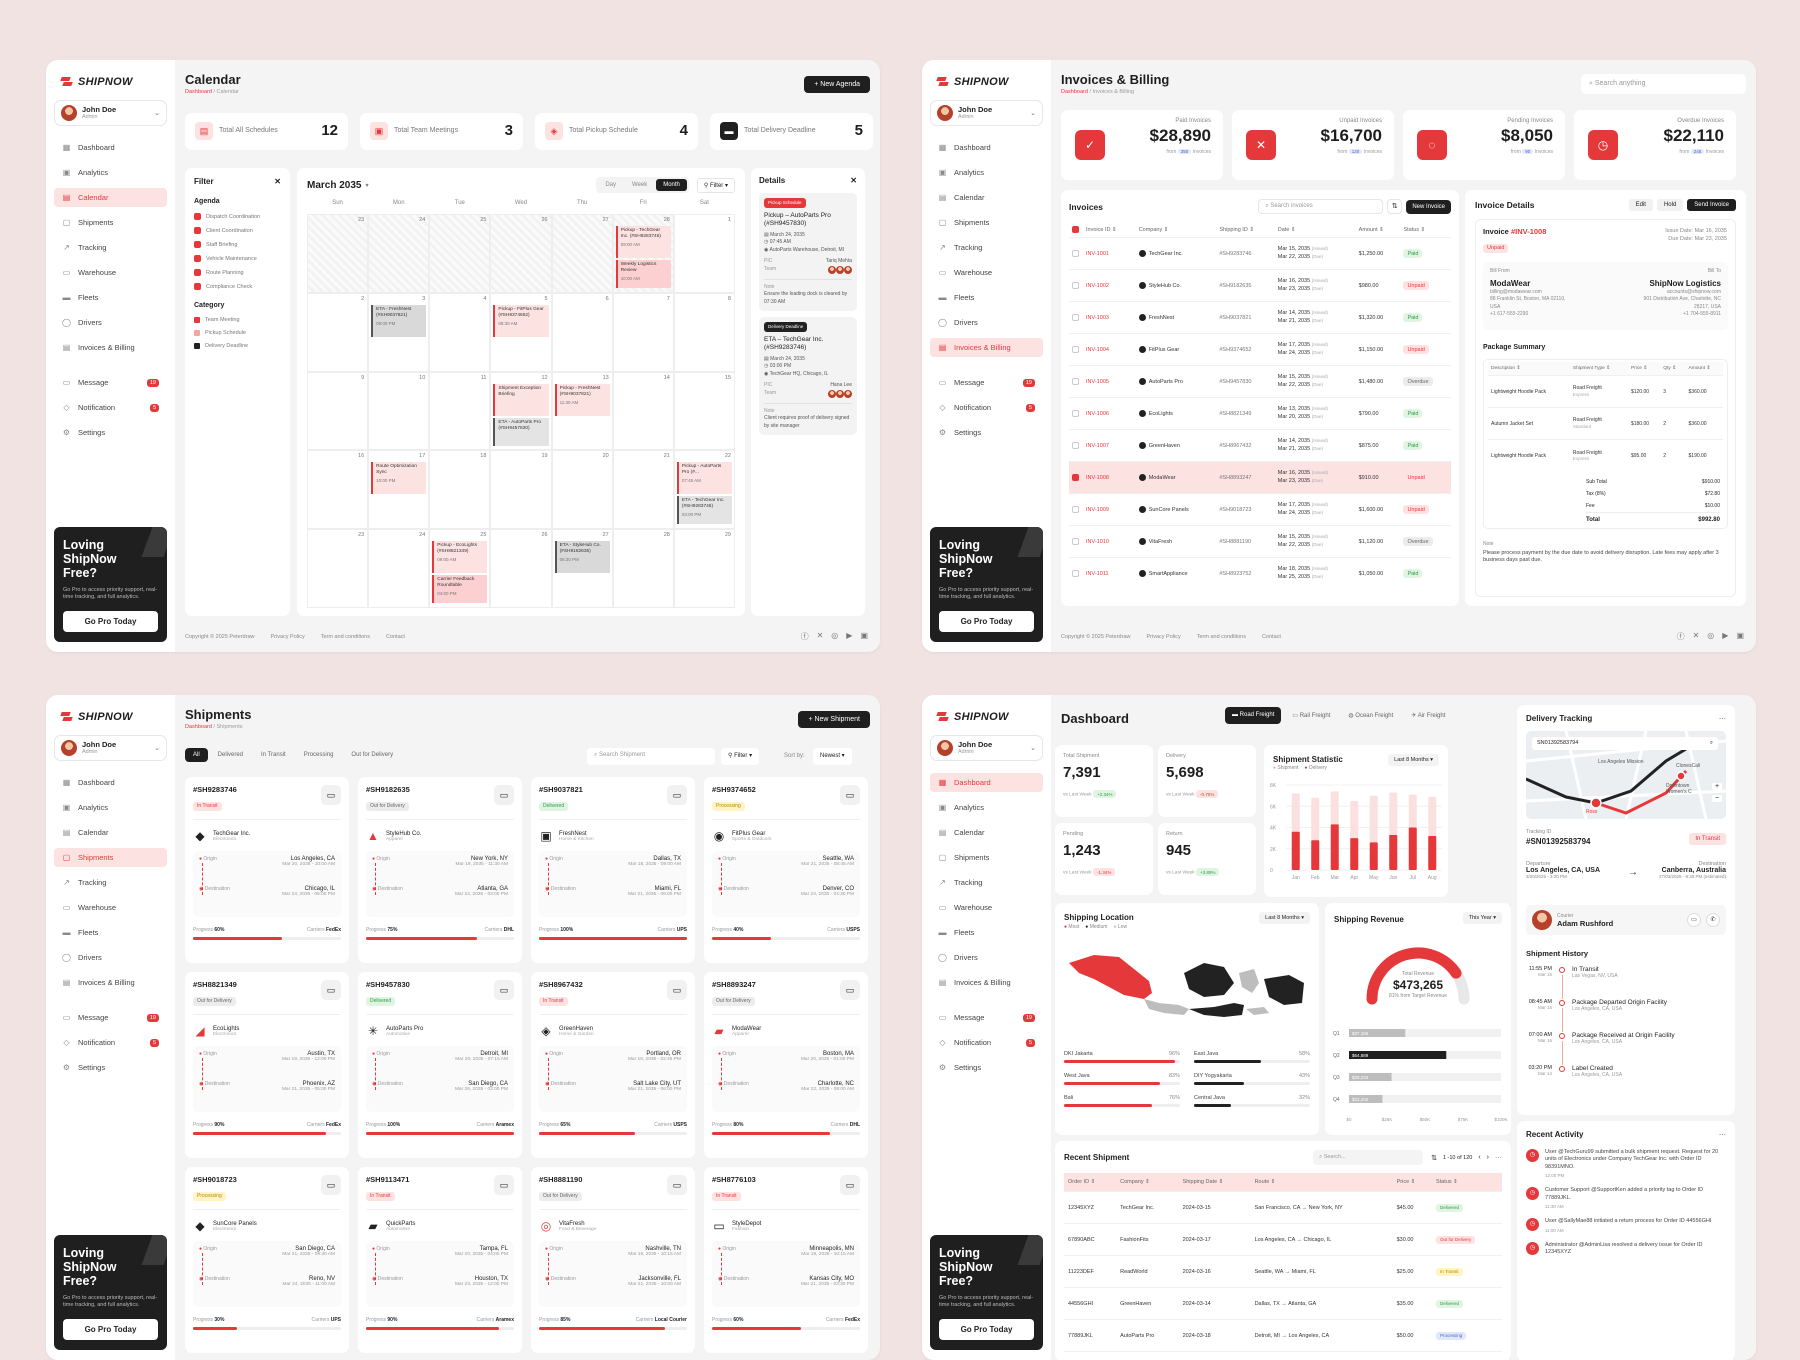 The height and width of the screenshot is (1360, 1800). Describe the element at coordinates (399, 490) in the screenshot. I see `calendar-day: 17` at that location.